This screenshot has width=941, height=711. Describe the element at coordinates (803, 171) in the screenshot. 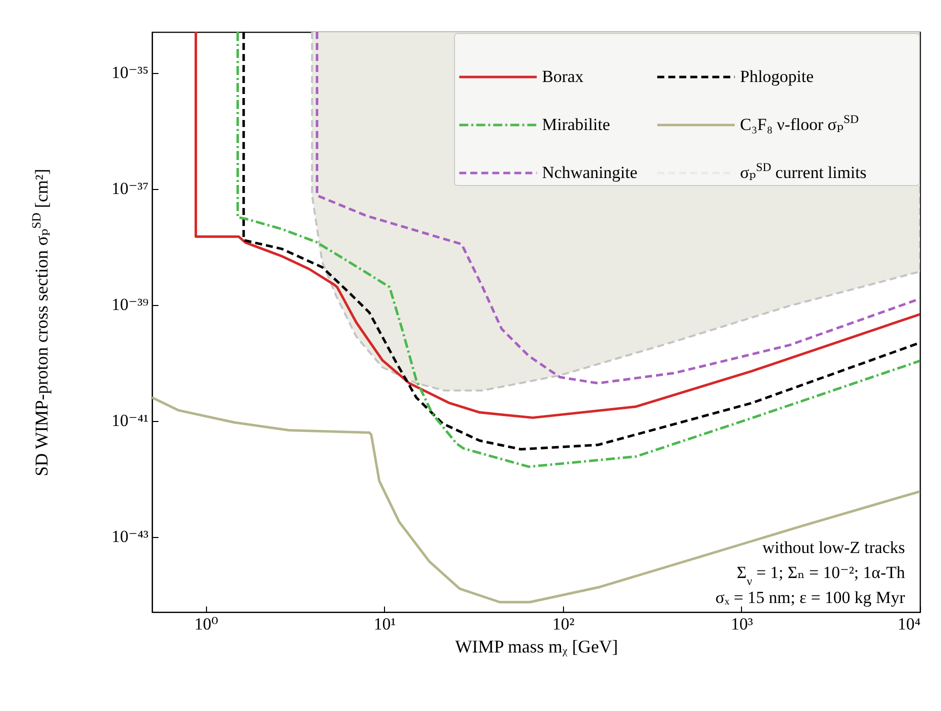

I see `legend-label: σₚ$^{SD}$ current limits` at that location.